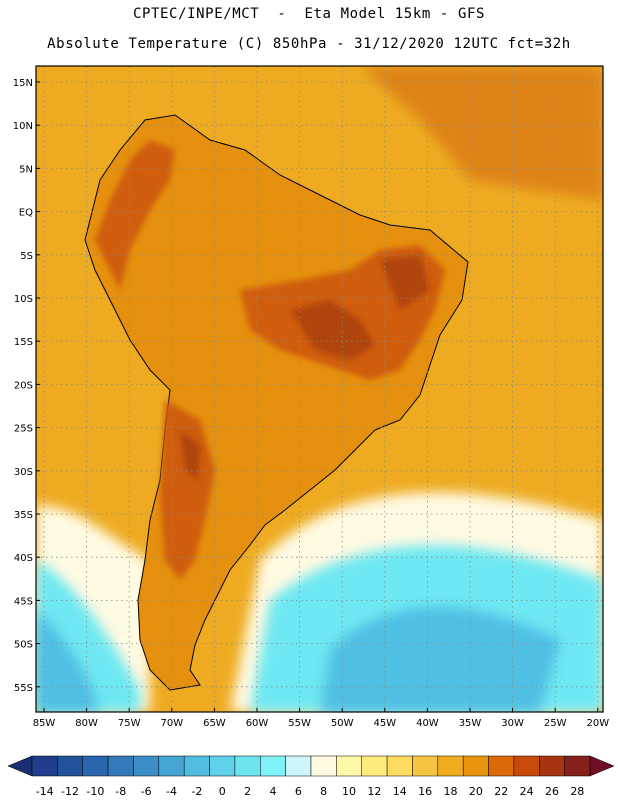  Describe the element at coordinates (470, 723) in the screenshot. I see `lon-label: 35W` at that location.